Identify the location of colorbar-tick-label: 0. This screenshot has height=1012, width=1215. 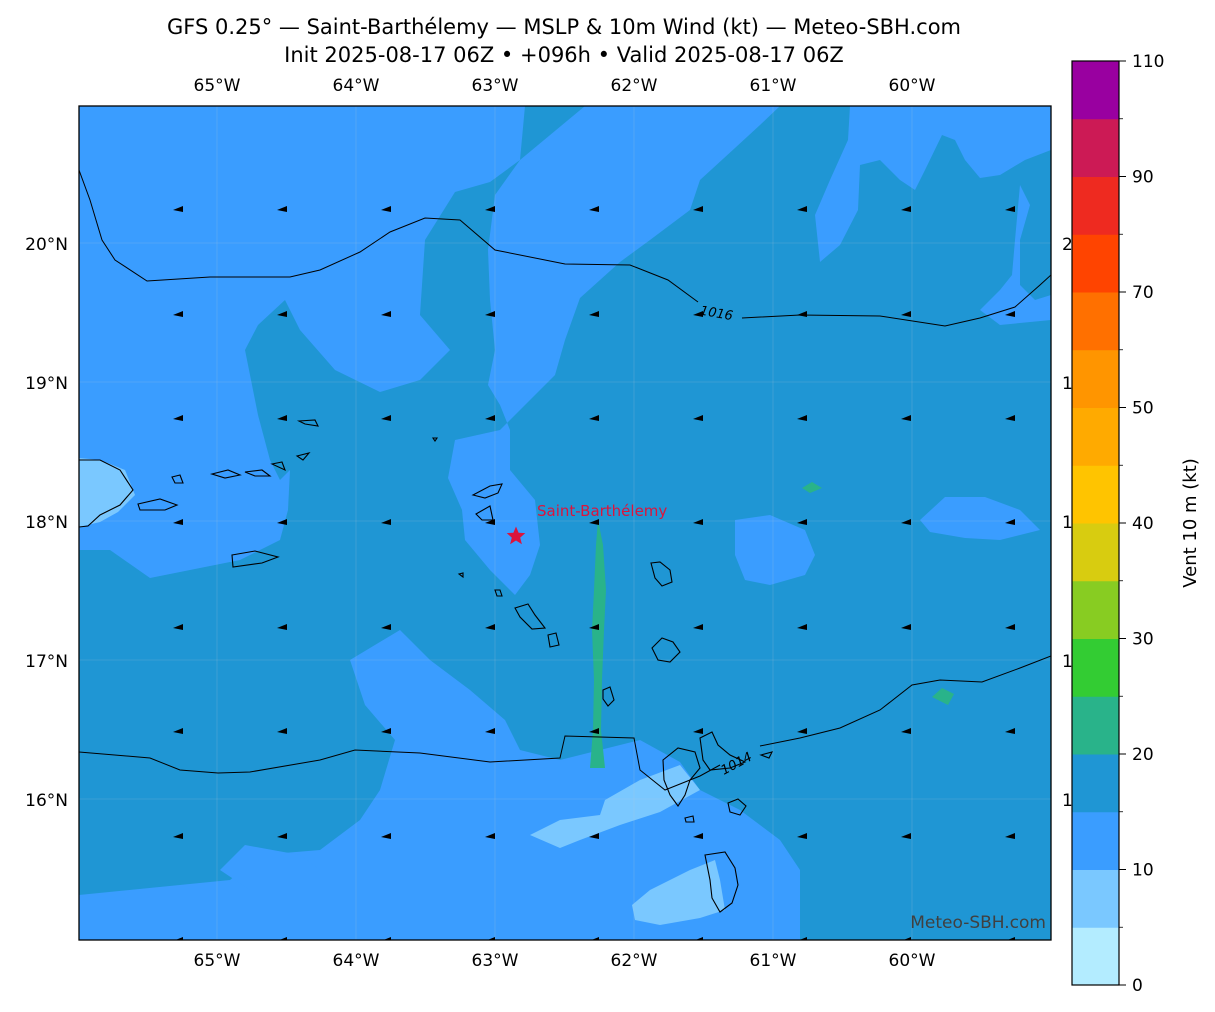
(1137, 986).